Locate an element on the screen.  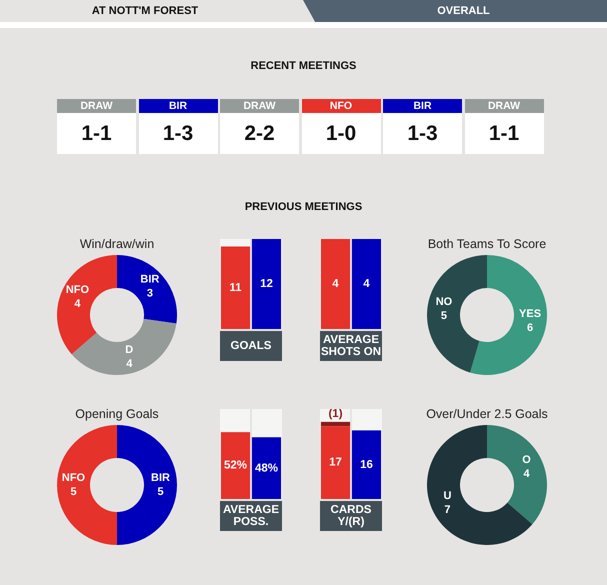
data-label: 11 is located at coordinates (235, 288).